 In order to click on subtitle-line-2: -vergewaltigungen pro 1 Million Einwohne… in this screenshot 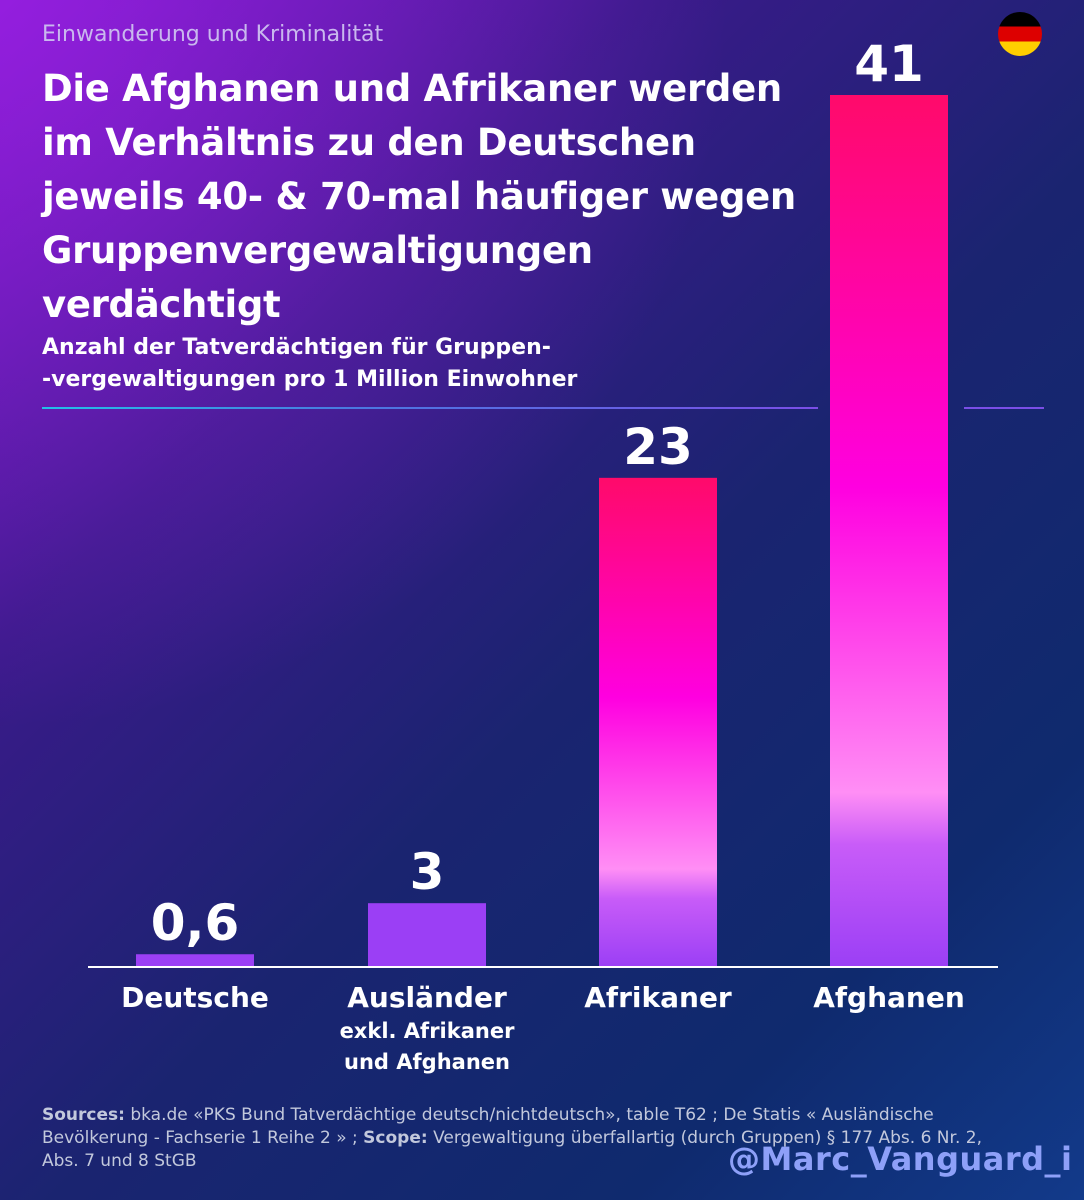, I will do `click(310, 379)`.